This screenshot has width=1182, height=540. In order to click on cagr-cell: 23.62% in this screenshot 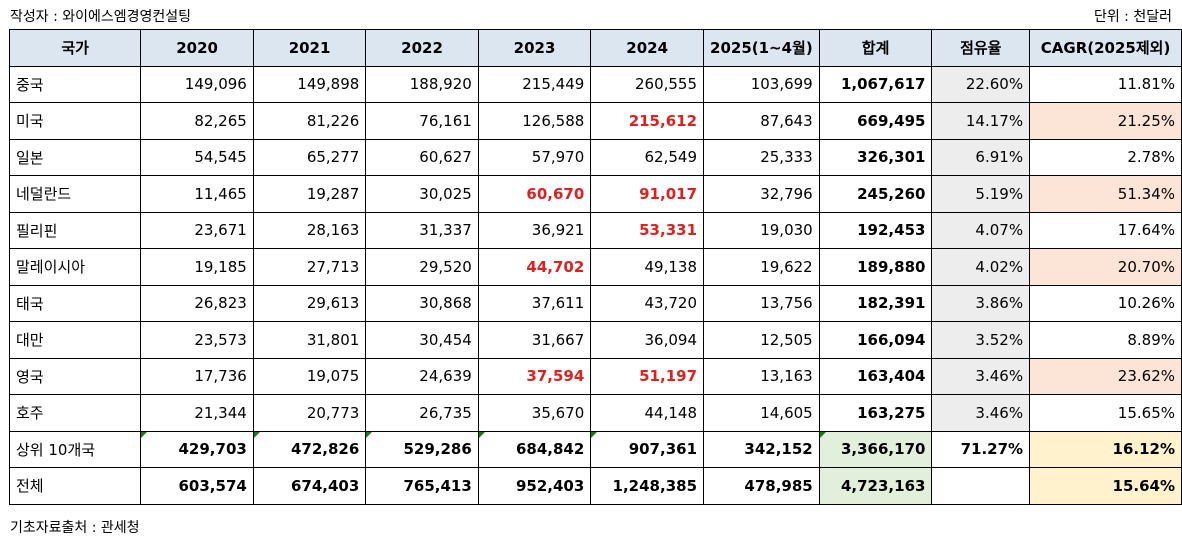, I will do `click(1105, 376)`.